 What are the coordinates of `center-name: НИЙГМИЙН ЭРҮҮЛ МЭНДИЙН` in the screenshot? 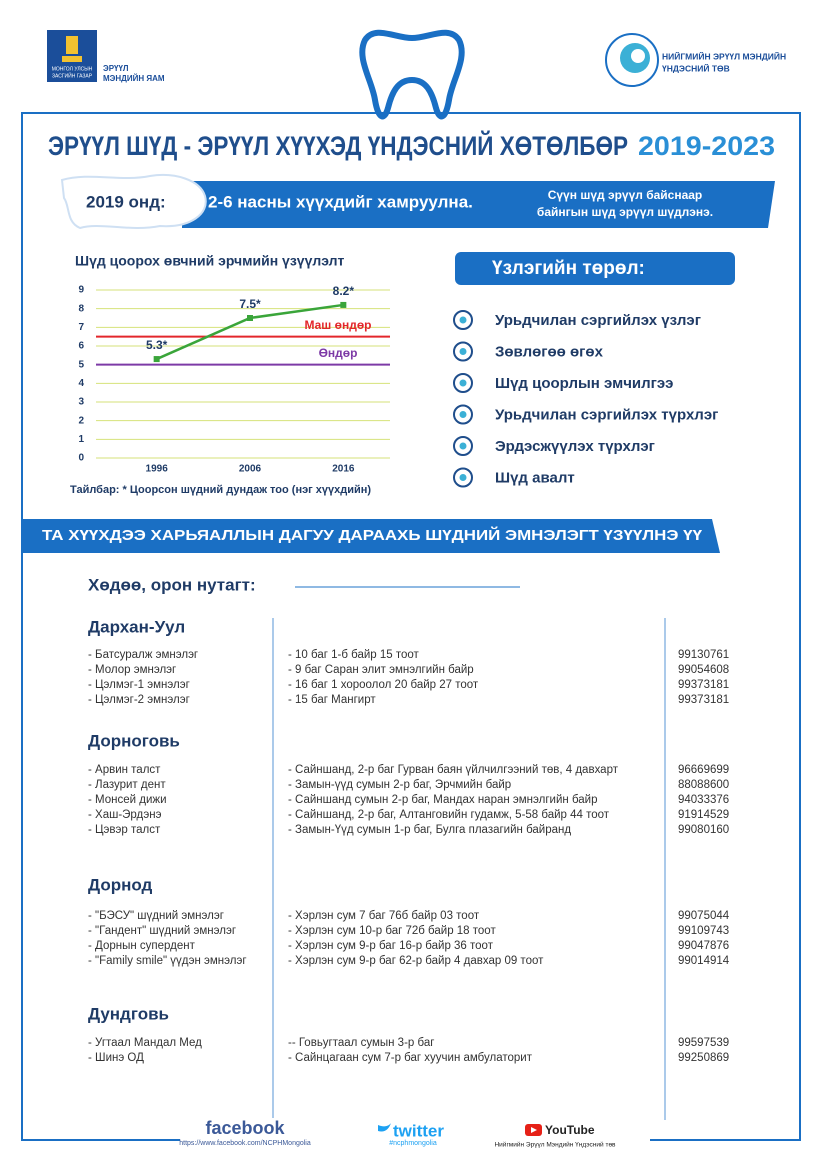 It's located at (724, 55).